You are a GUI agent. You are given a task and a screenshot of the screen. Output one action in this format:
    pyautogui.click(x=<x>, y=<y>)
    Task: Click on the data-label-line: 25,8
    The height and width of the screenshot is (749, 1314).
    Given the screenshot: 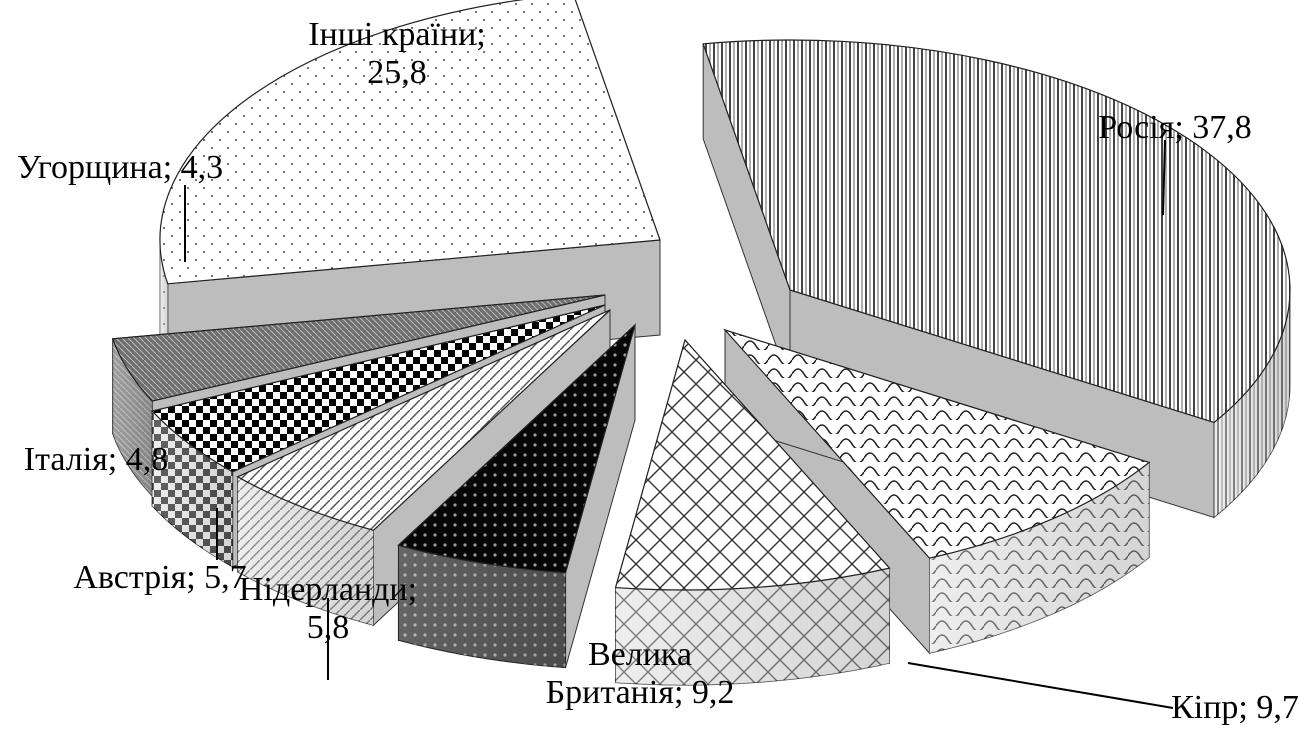 What is the action you would take?
    pyautogui.click(x=397, y=72)
    